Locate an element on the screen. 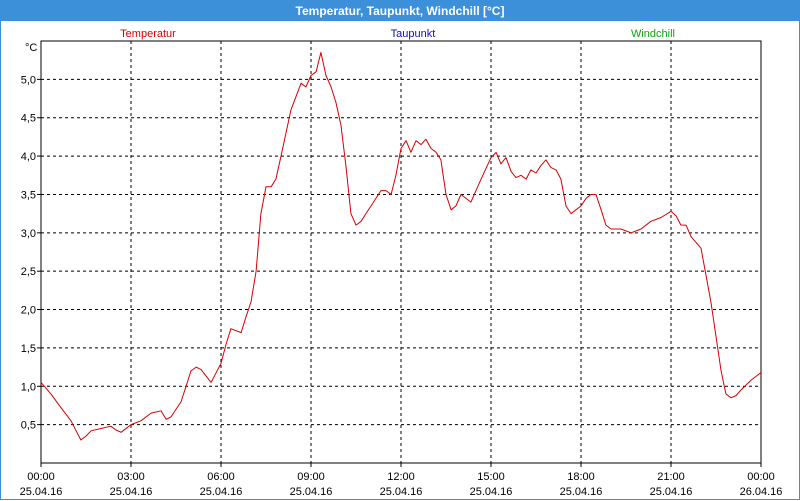  x-tick-date-label: 26.04.16 is located at coordinates (761, 492).